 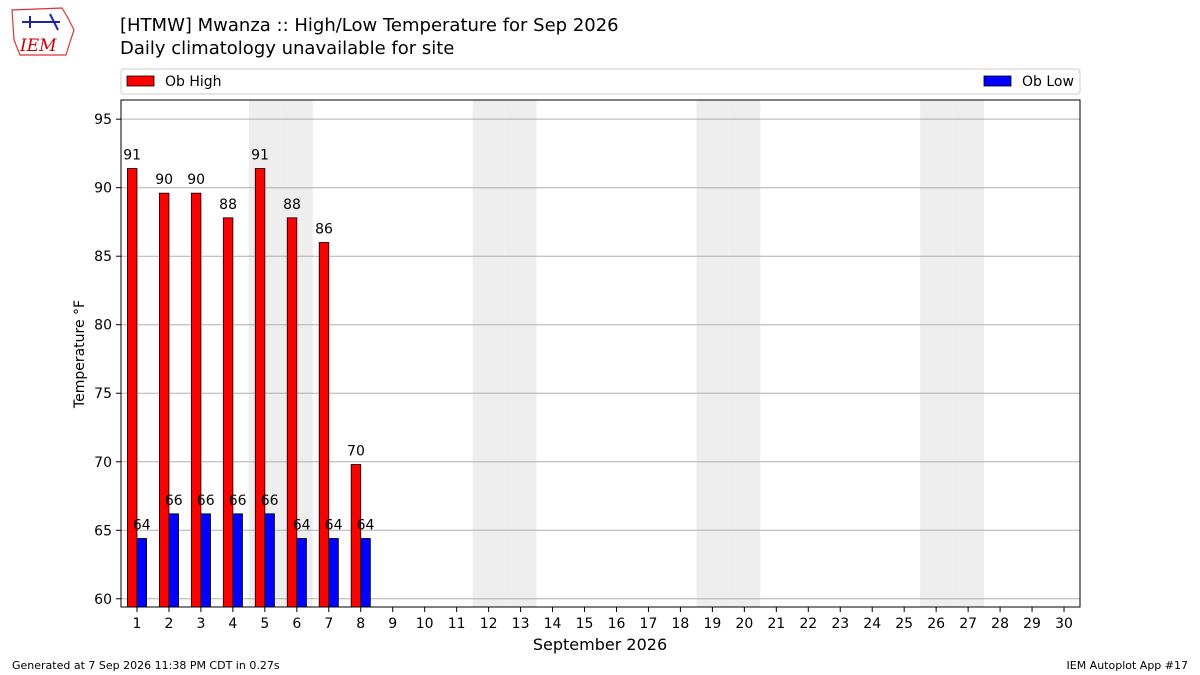 What do you see at coordinates (103, 394) in the screenshot?
I see `y-tick-label: 75` at bounding box center [103, 394].